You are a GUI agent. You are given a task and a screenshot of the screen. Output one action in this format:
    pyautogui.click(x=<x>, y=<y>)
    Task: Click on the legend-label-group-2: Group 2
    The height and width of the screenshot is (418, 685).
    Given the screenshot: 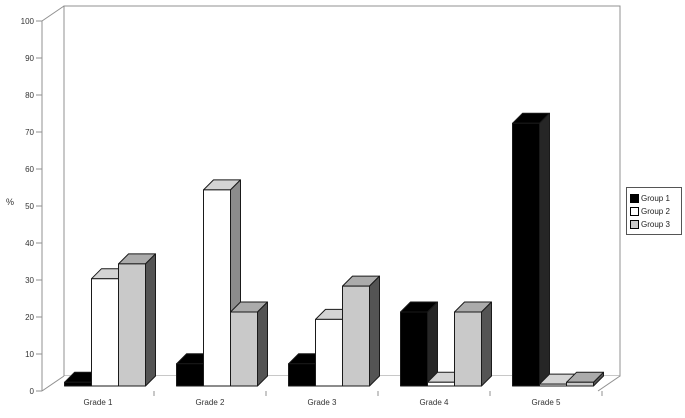 What is the action you would take?
    pyautogui.click(x=655, y=211)
    